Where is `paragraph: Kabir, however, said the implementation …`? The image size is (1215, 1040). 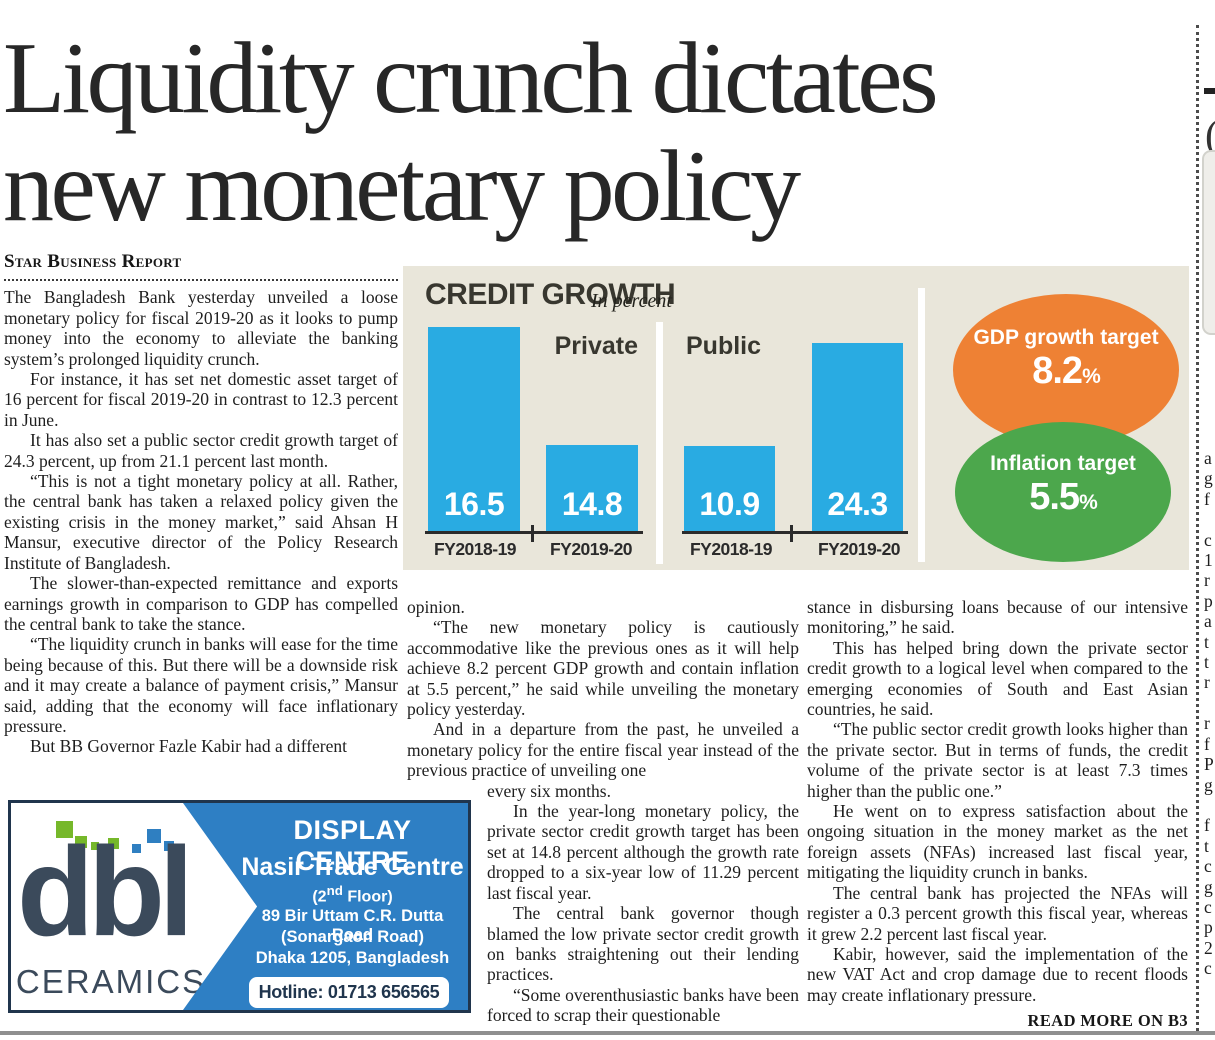
paragraph: Kabir, however, said the implementation … is located at coordinates (997, 974).